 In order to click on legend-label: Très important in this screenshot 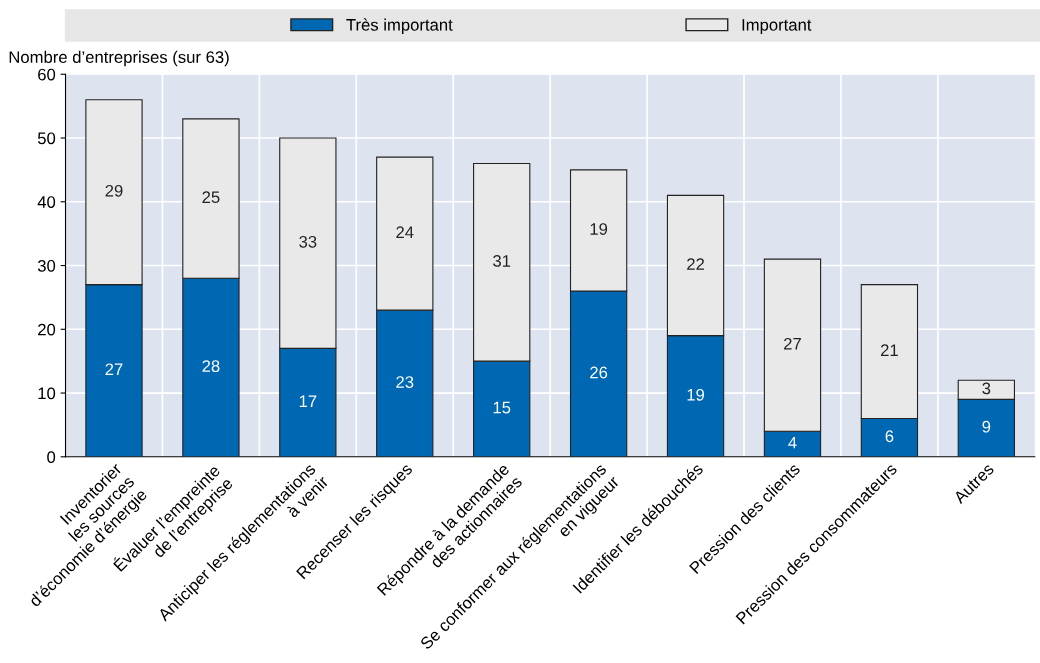, I will do `click(399, 26)`.